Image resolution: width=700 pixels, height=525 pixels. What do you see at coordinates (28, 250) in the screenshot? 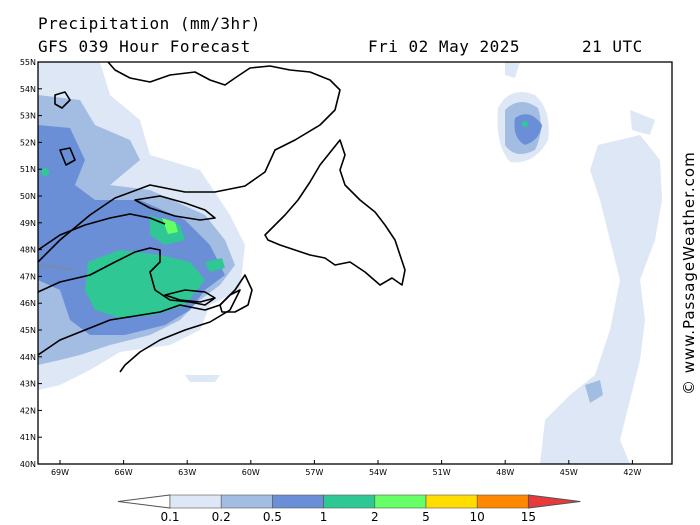
I see `lat-label: 48N` at bounding box center [28, 250].